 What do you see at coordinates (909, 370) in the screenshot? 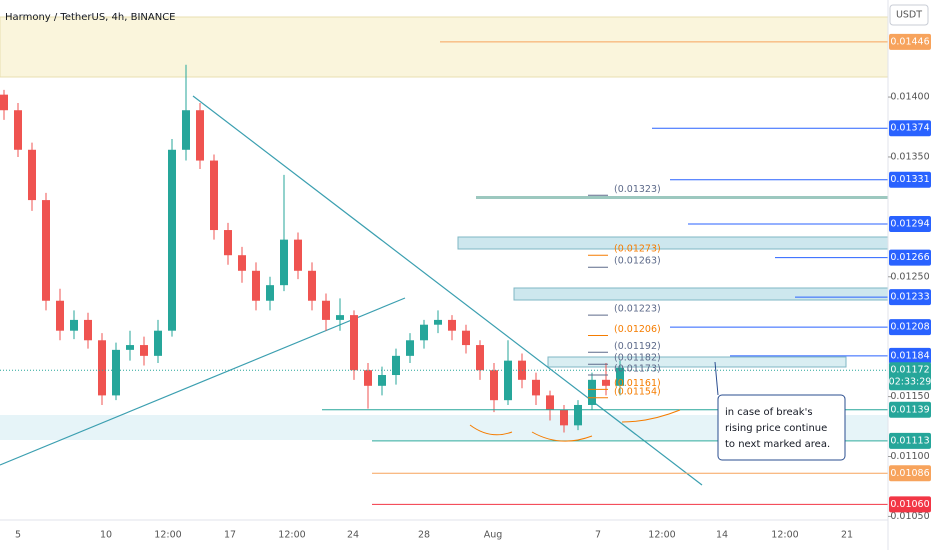
I see `current-price-label: 0.01172` at bounding box center [909, 370].